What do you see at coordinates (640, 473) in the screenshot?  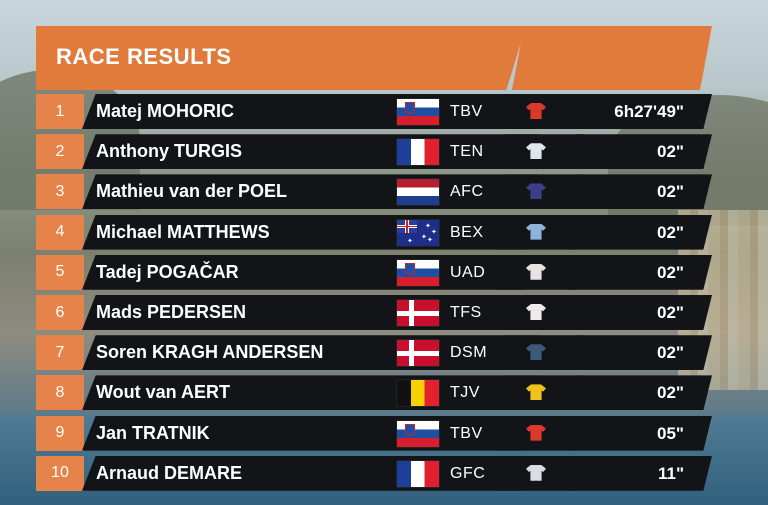 I see `time-cell: 11"` at bounding box center [640, 473].